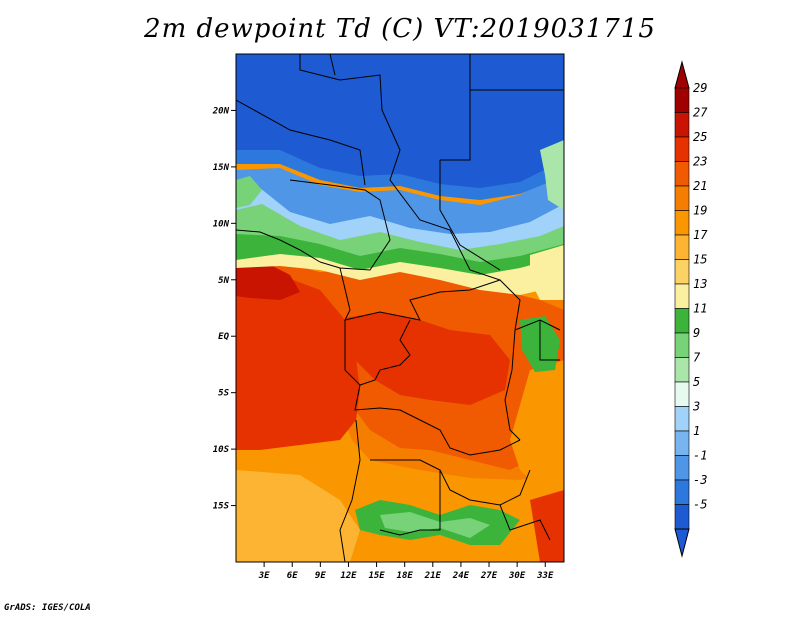 Image resolution: width=800 pixels, height=618 pixels. I want to click on colorbar-label: 9, so click(696, 333).